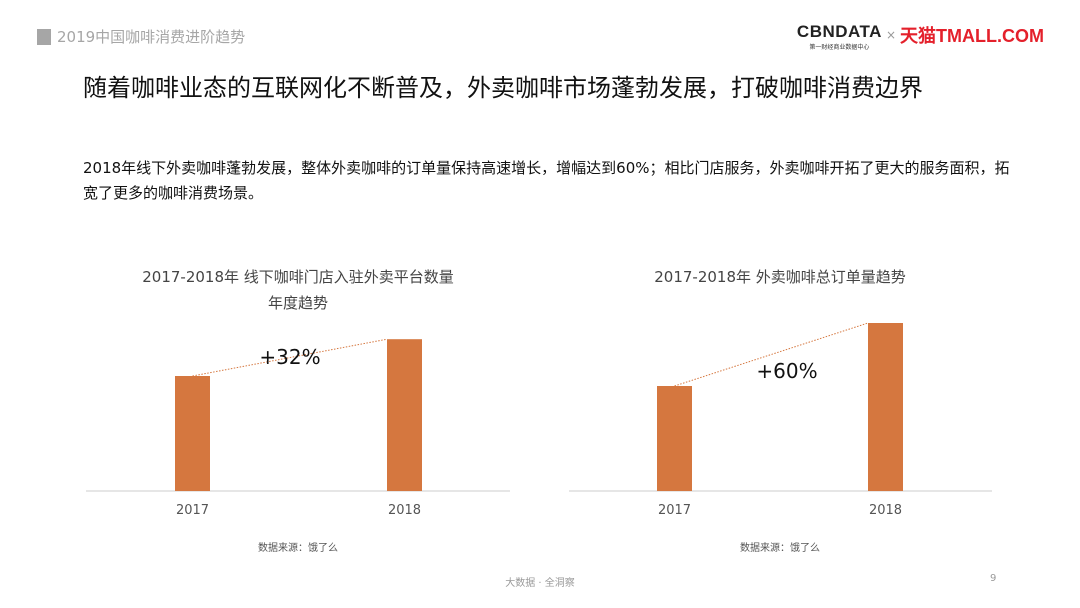 This screenshot has height=608, width=1080. I want to click on growth-annotation: +32%, so click(289, 357).